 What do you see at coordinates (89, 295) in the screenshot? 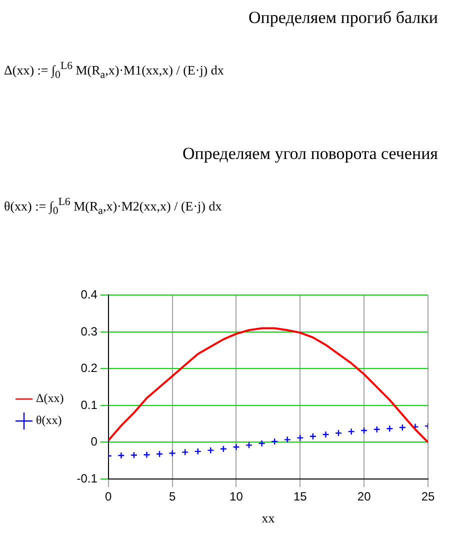
I see `y-tick-label: 0.4` at bounding box center [89, 295].